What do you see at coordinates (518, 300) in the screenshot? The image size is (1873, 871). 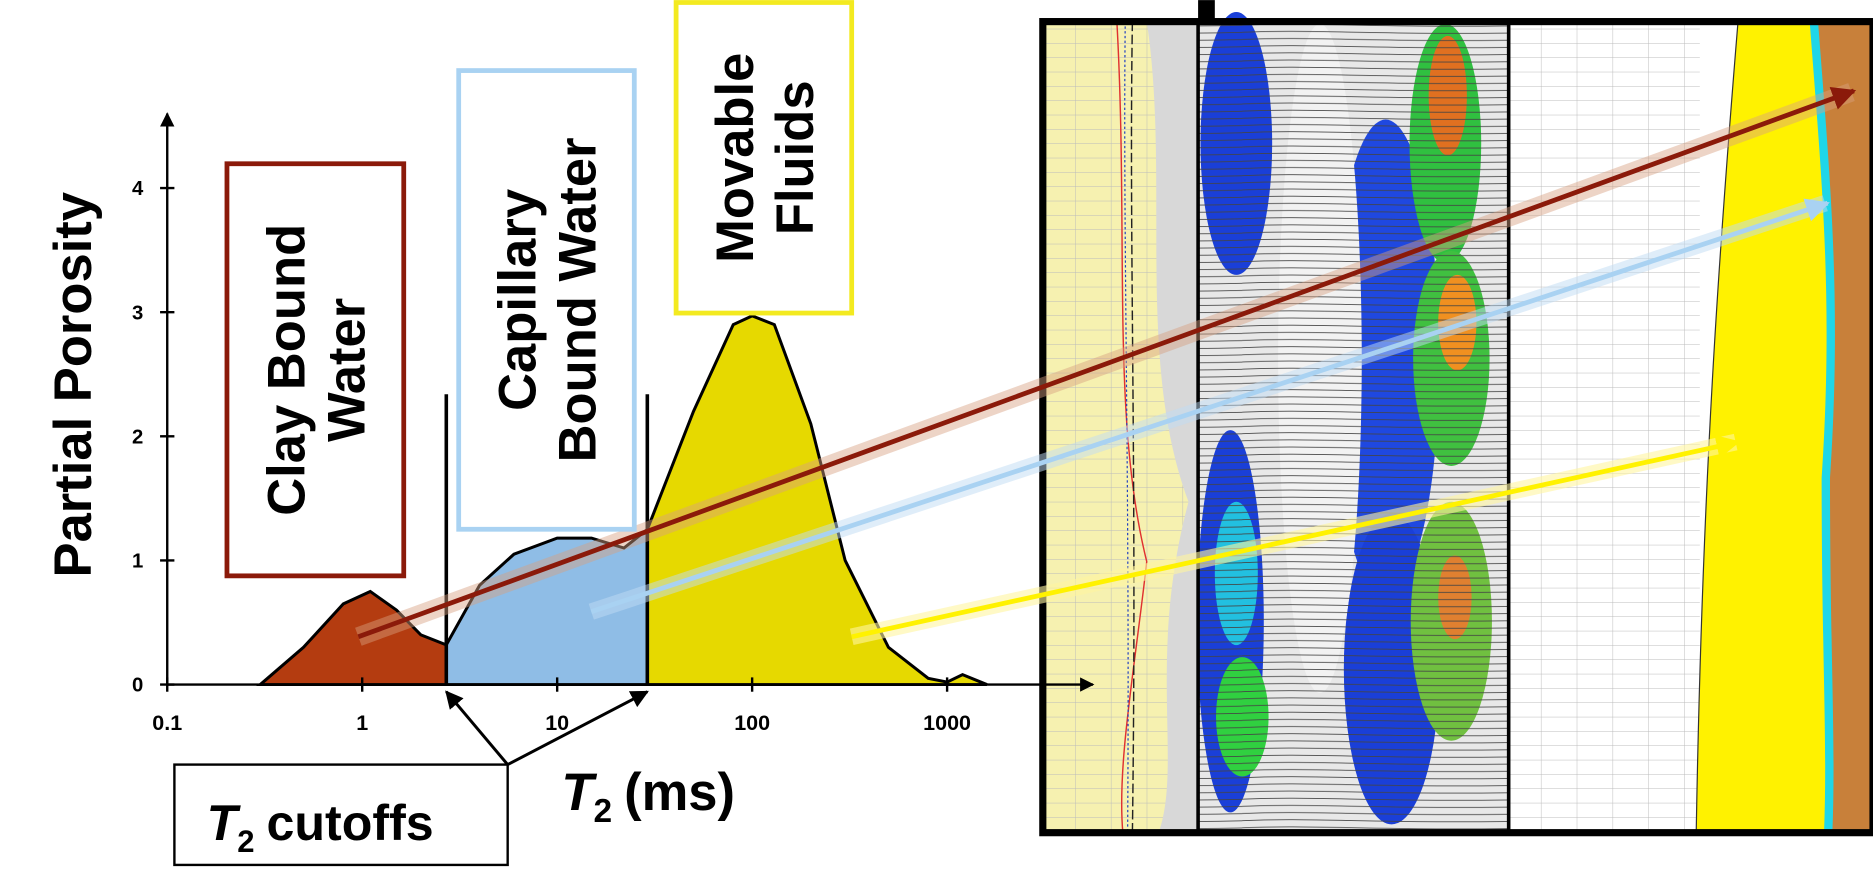 I see `region-label: Capillary` at bounding box center [518, 300].